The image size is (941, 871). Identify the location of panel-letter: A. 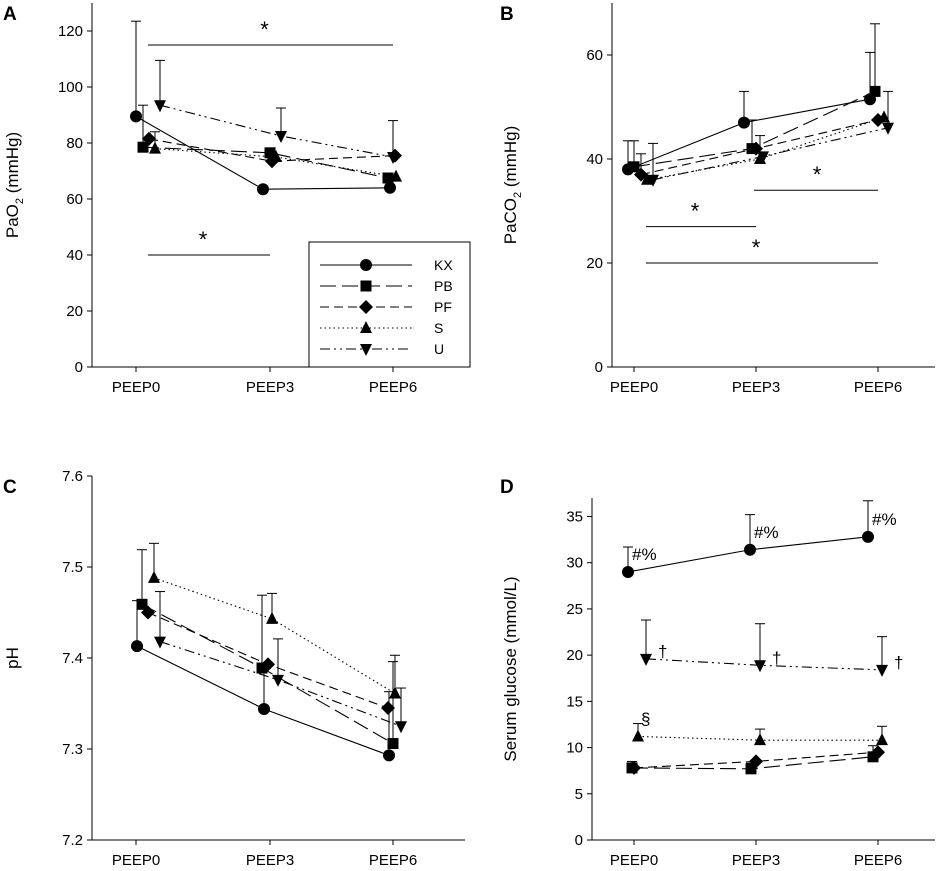
(10, 14).